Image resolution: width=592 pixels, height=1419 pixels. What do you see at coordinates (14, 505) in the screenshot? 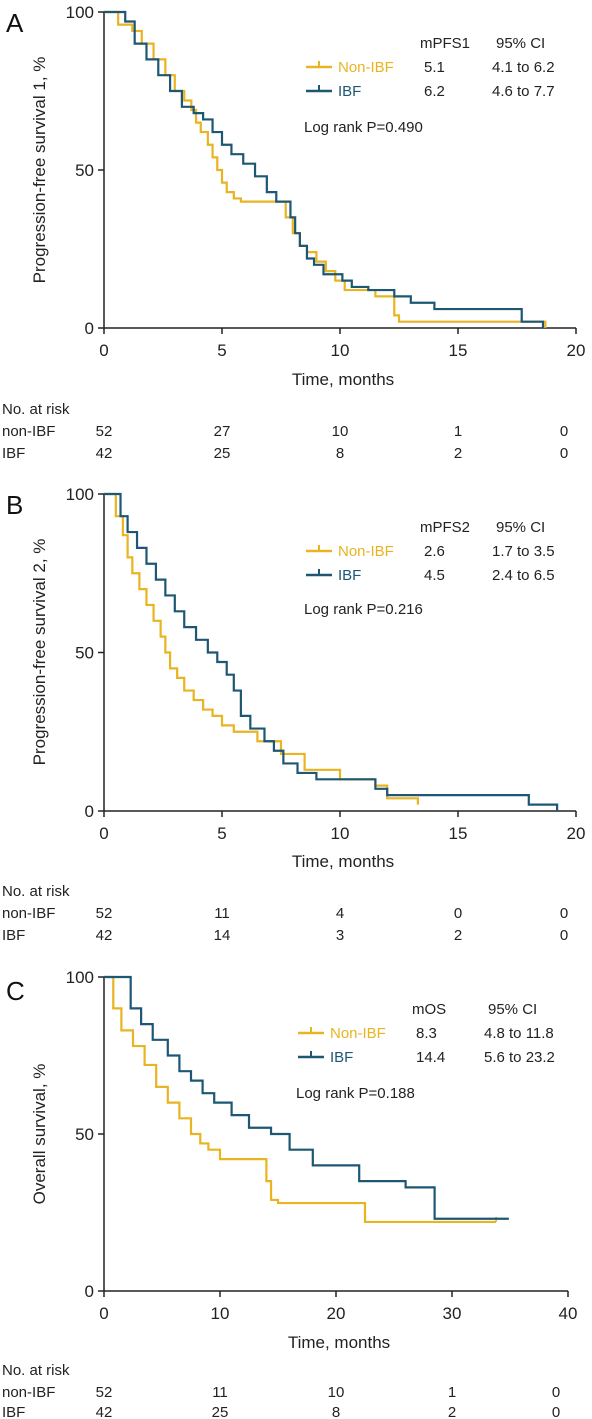
I see `panel-letter: B` at bounding box center [14, 505].